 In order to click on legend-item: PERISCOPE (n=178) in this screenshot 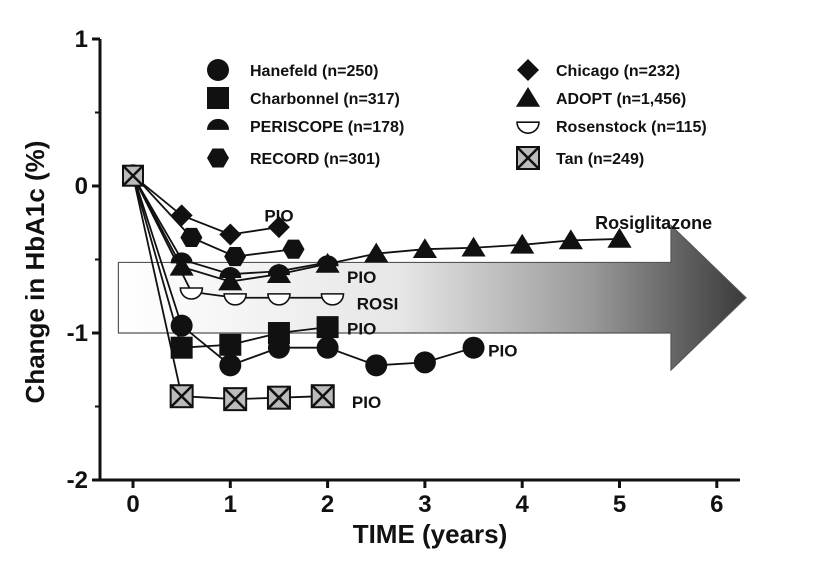, I will do `click(305, 127)`.